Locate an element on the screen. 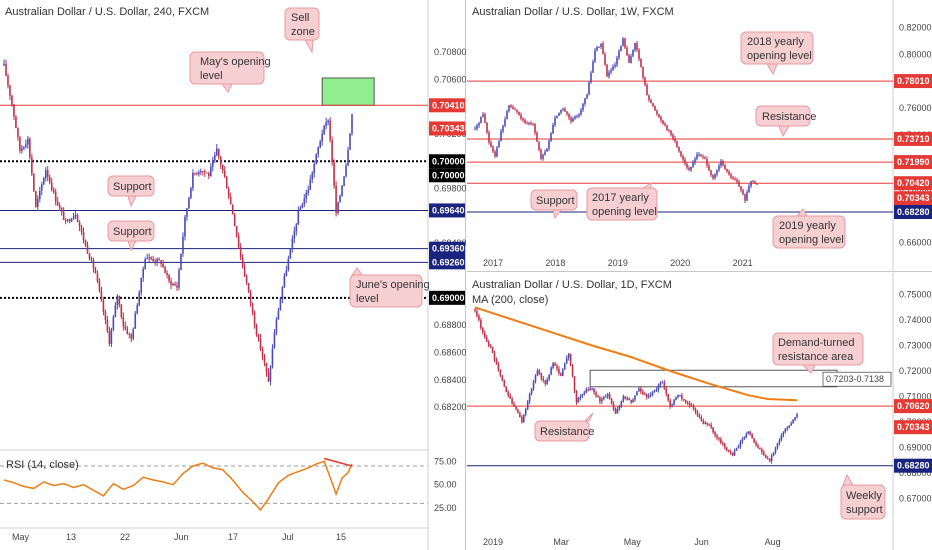 Image resolution: width=932 pixels, height=550 pixels. chart-240-y-tick-8: 0.68200 is located at coordinates (450, 407).